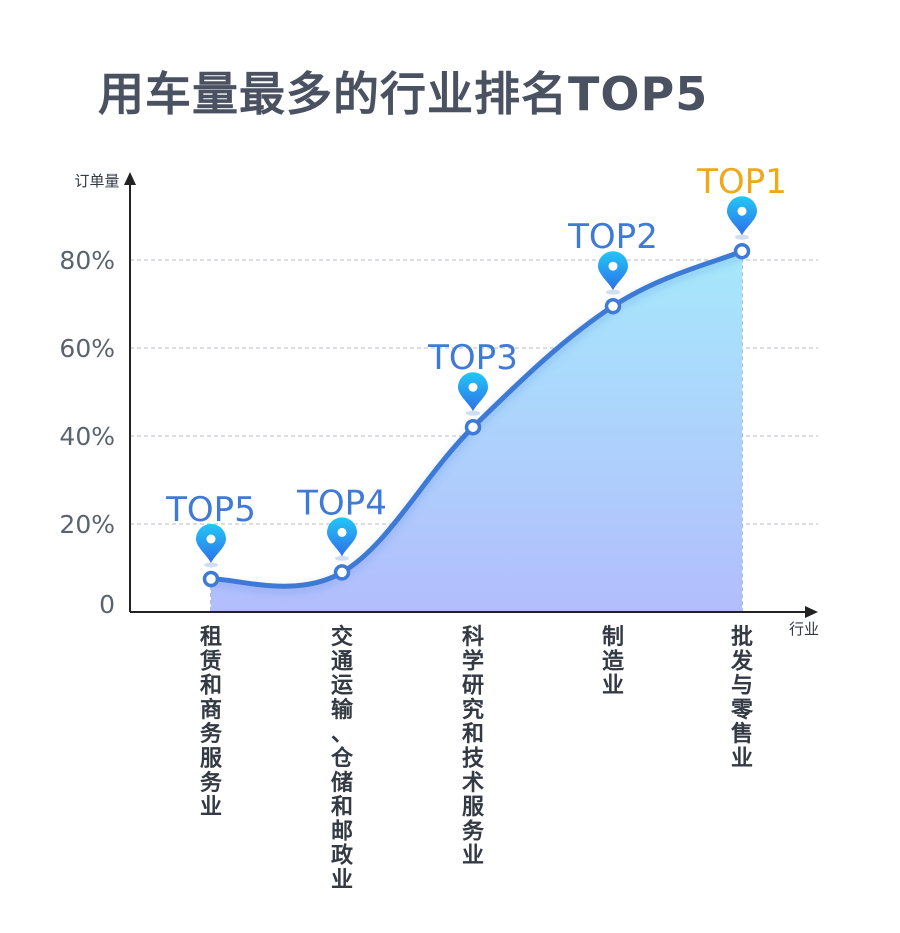  I want to click on y-tick-label: 20%, so click(87, 524).